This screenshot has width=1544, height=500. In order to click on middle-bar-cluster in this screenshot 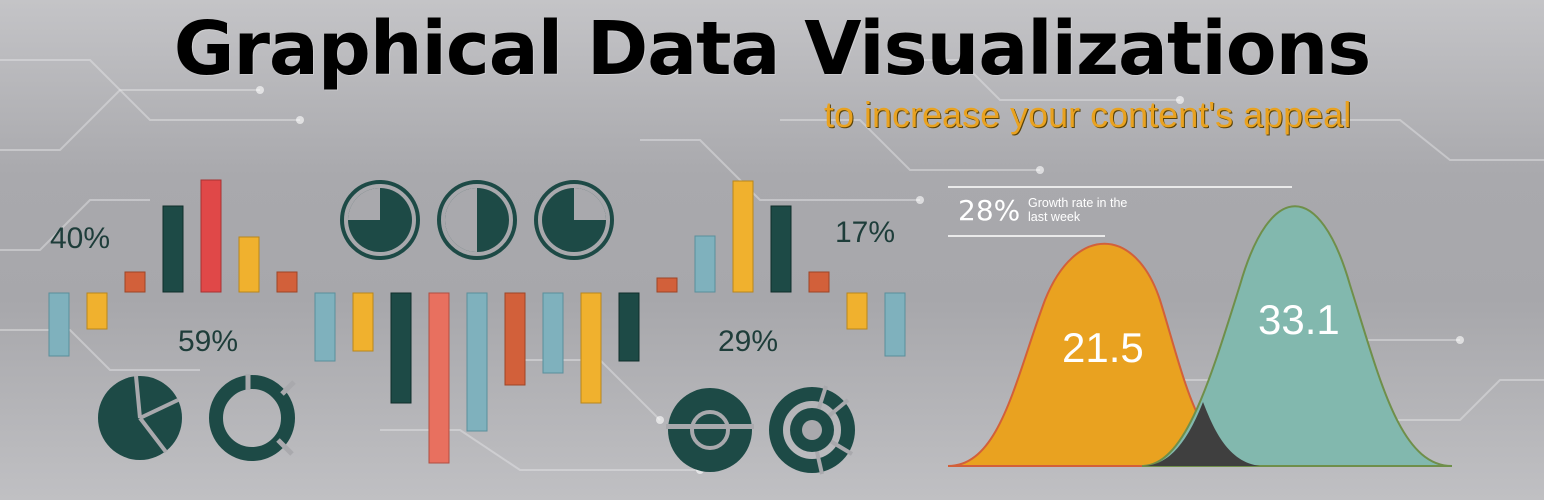, I will do `click(477, 378)`.